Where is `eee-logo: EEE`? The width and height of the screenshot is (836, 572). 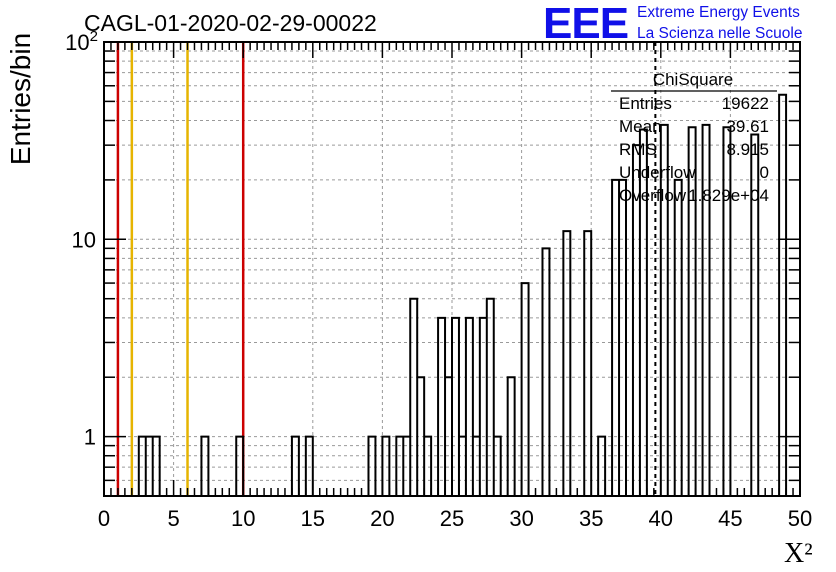 eee-logo: EEE is located at coordinates (586, 24).